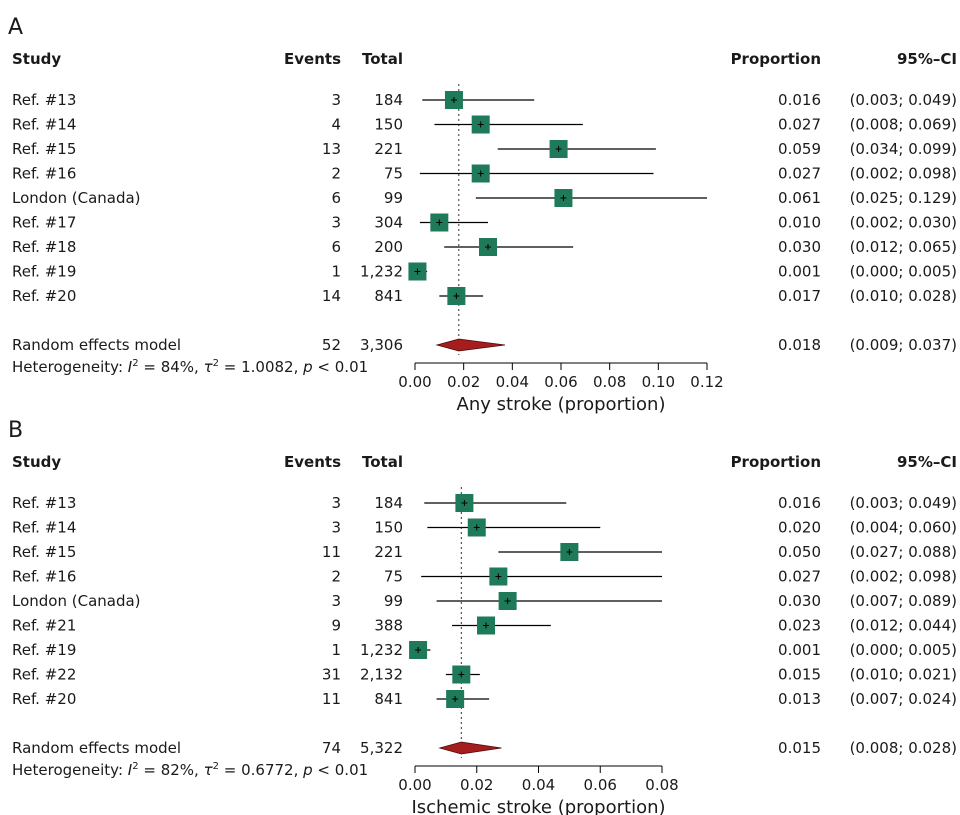 This screenshot has height=815, width=960. What do you see at coordinates (706, 382) in the screenshot?
I see `x-tick-label: 0.12` at bounding box center [706, 382].